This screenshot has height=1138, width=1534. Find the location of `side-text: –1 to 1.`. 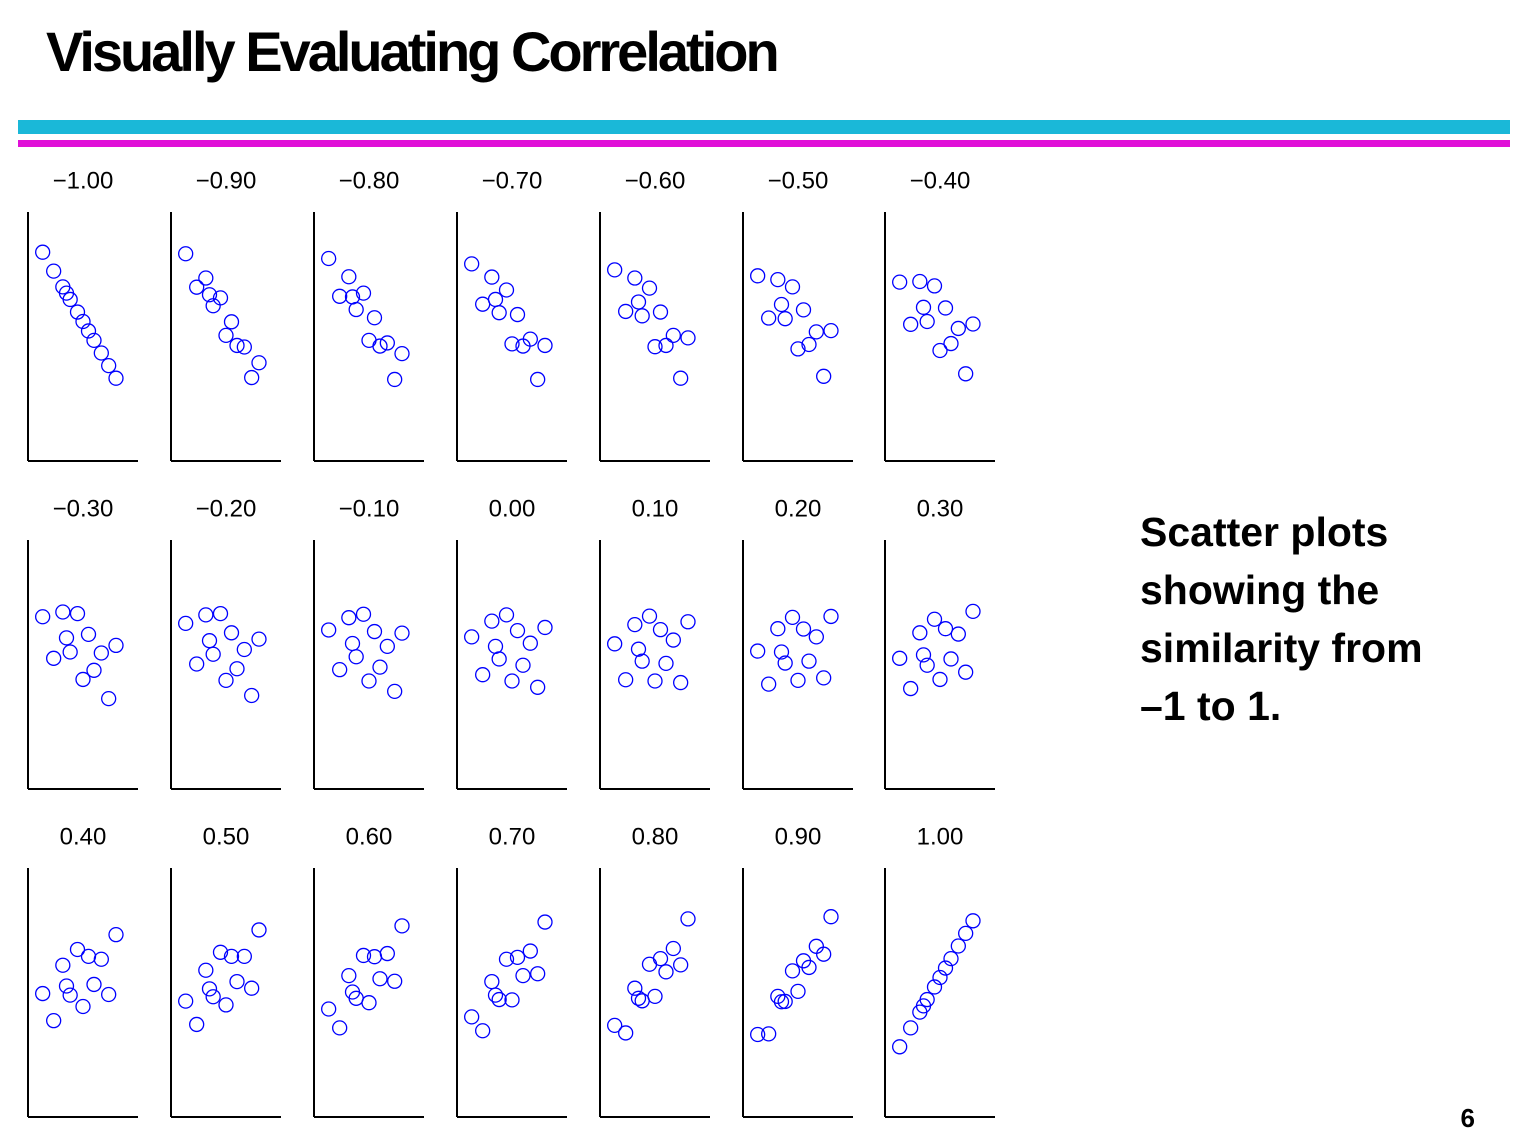

side-text: –1 to 1. is located at coordinates (1210, 706).